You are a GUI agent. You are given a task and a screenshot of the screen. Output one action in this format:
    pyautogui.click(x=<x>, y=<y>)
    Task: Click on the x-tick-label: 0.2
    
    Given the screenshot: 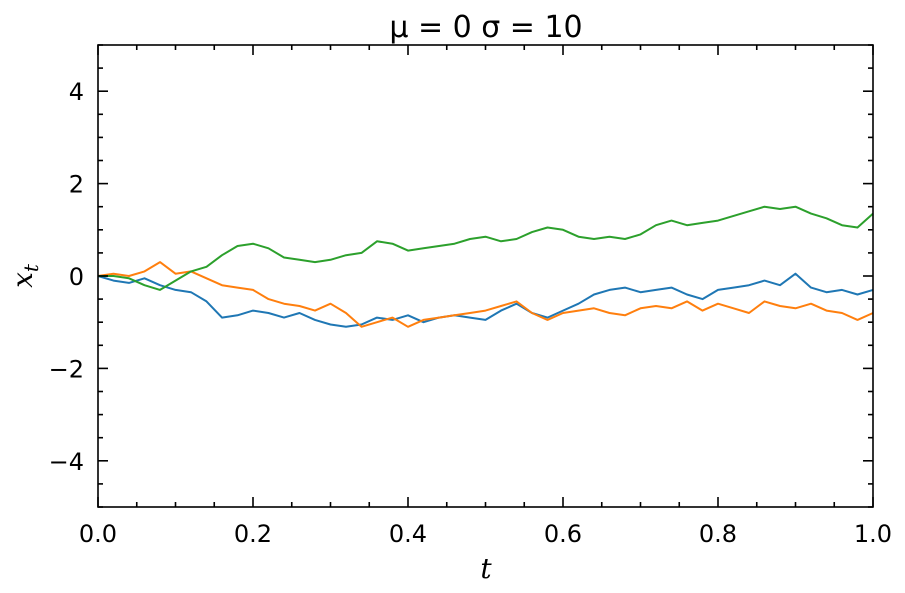 What is the action you would take?
    pyautogui.click(x=253, y=534)
    